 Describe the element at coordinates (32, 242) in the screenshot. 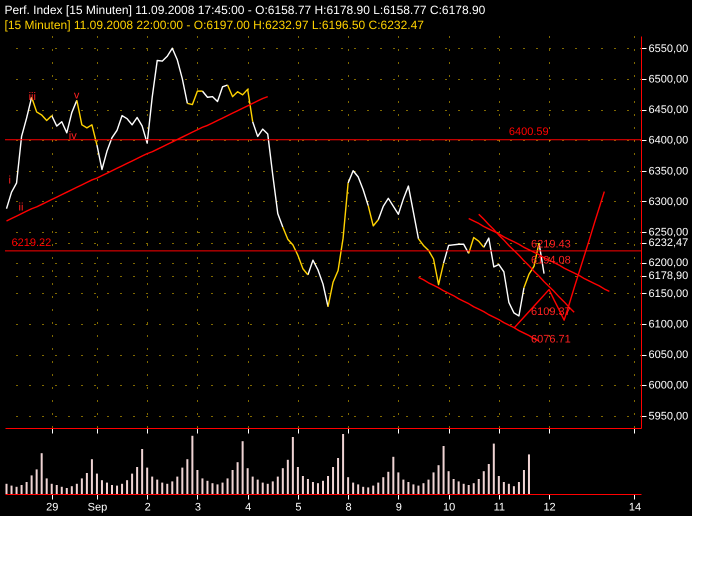

I see `ref-line-label: 6219.22` at that location.